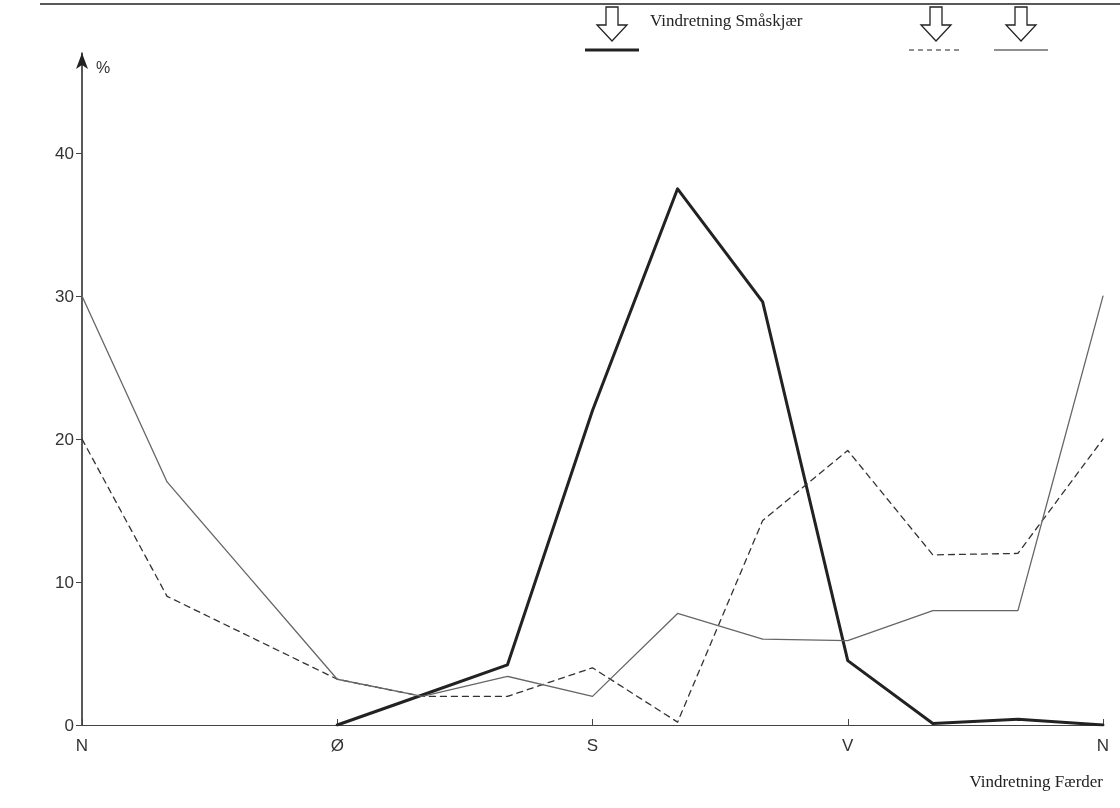 This screenshot has height=808, width=1120. I want to click on x-tick-label: V, so click(848, 745).